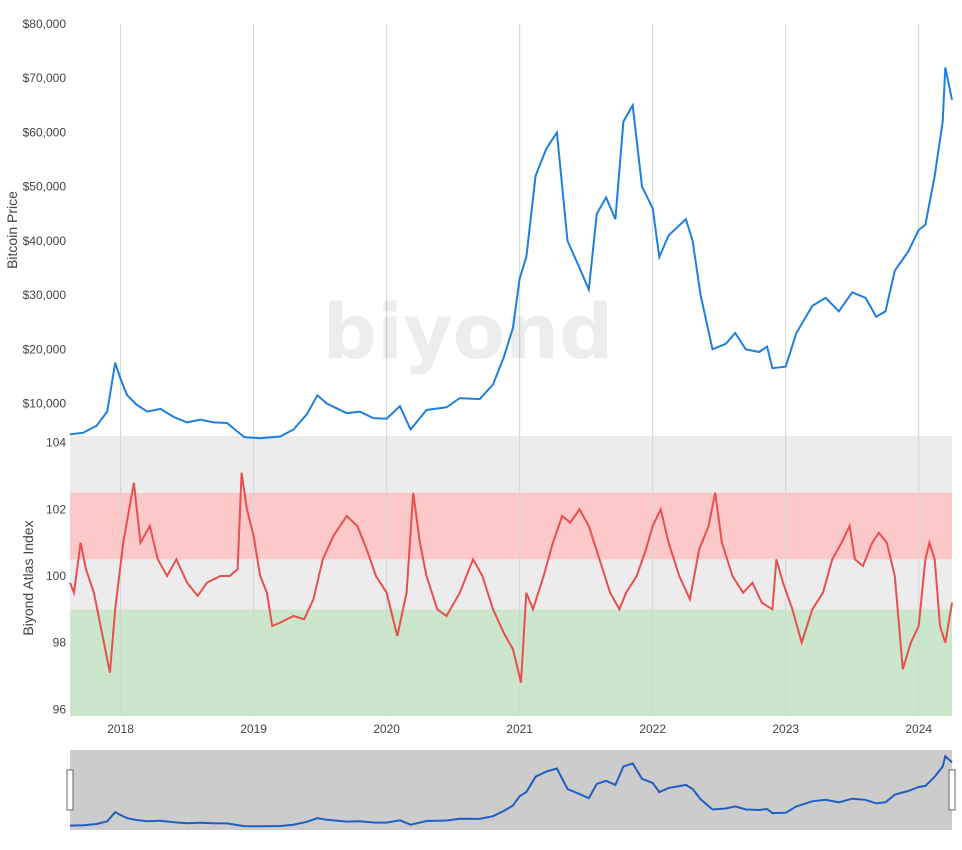  What do you see at coordinates (952, 790) in the screenshot?
I see `navigator-handle-right` at bounding box center [952, 790].